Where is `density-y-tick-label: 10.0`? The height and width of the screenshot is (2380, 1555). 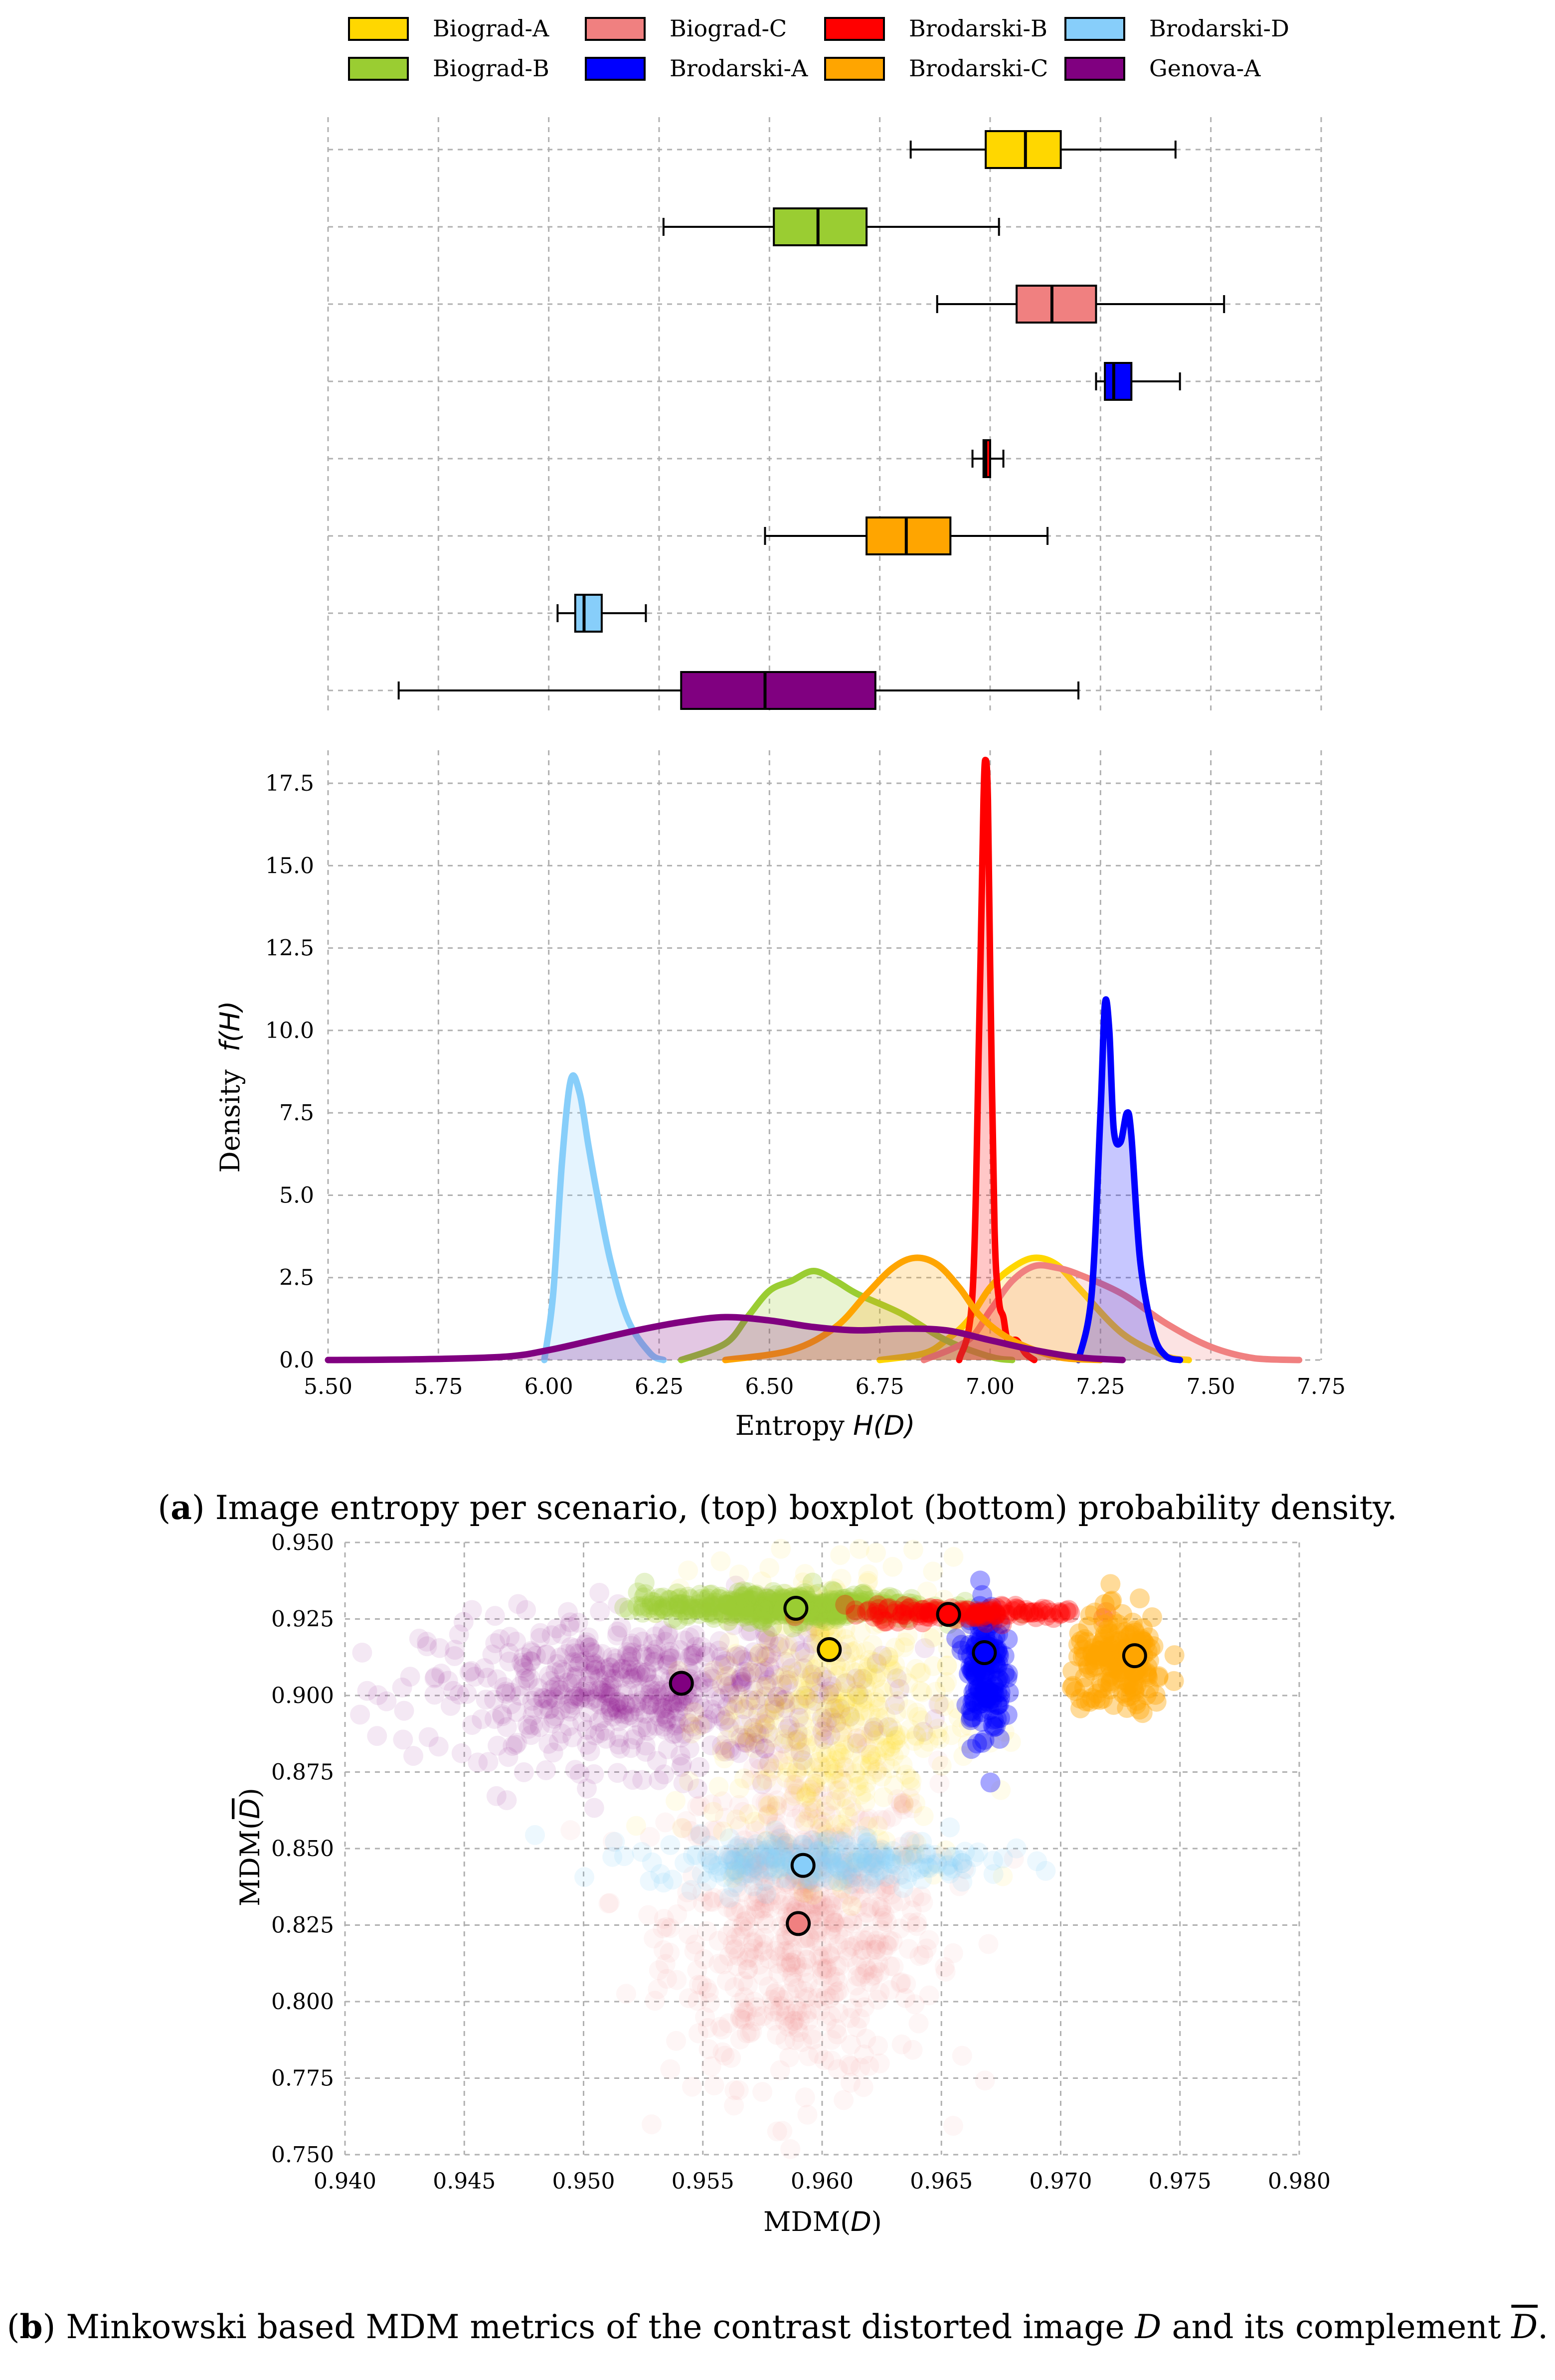
density-y-tick-label: 10.0 is located at coordinates (289, 1030).